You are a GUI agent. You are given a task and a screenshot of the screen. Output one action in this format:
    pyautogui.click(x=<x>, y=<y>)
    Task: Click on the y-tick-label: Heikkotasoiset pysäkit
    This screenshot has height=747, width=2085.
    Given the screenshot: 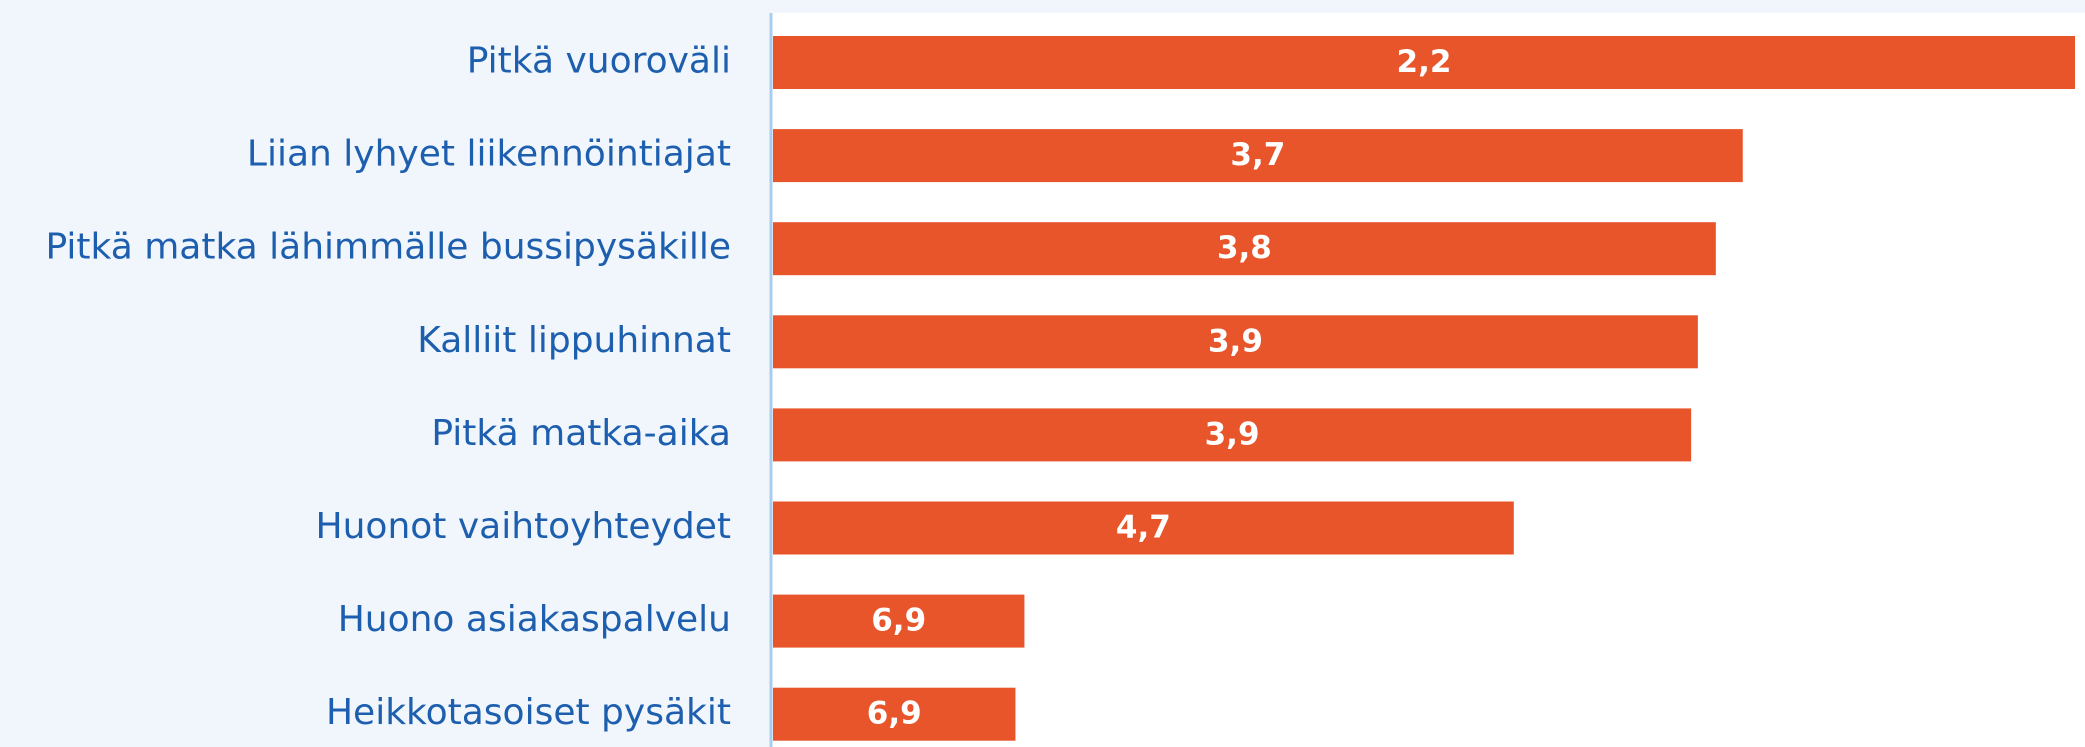 What is the action you would take?
    pyautogui.click(x=528, y=712)
    